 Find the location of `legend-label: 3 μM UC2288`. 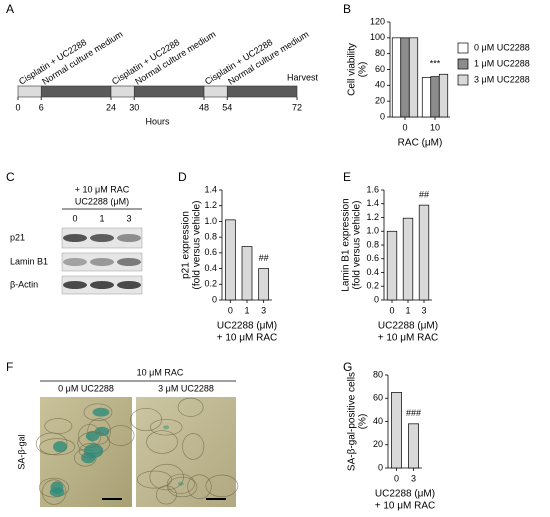

legend-label: 3 μM UC2288 is located at coordinates (502, 79).